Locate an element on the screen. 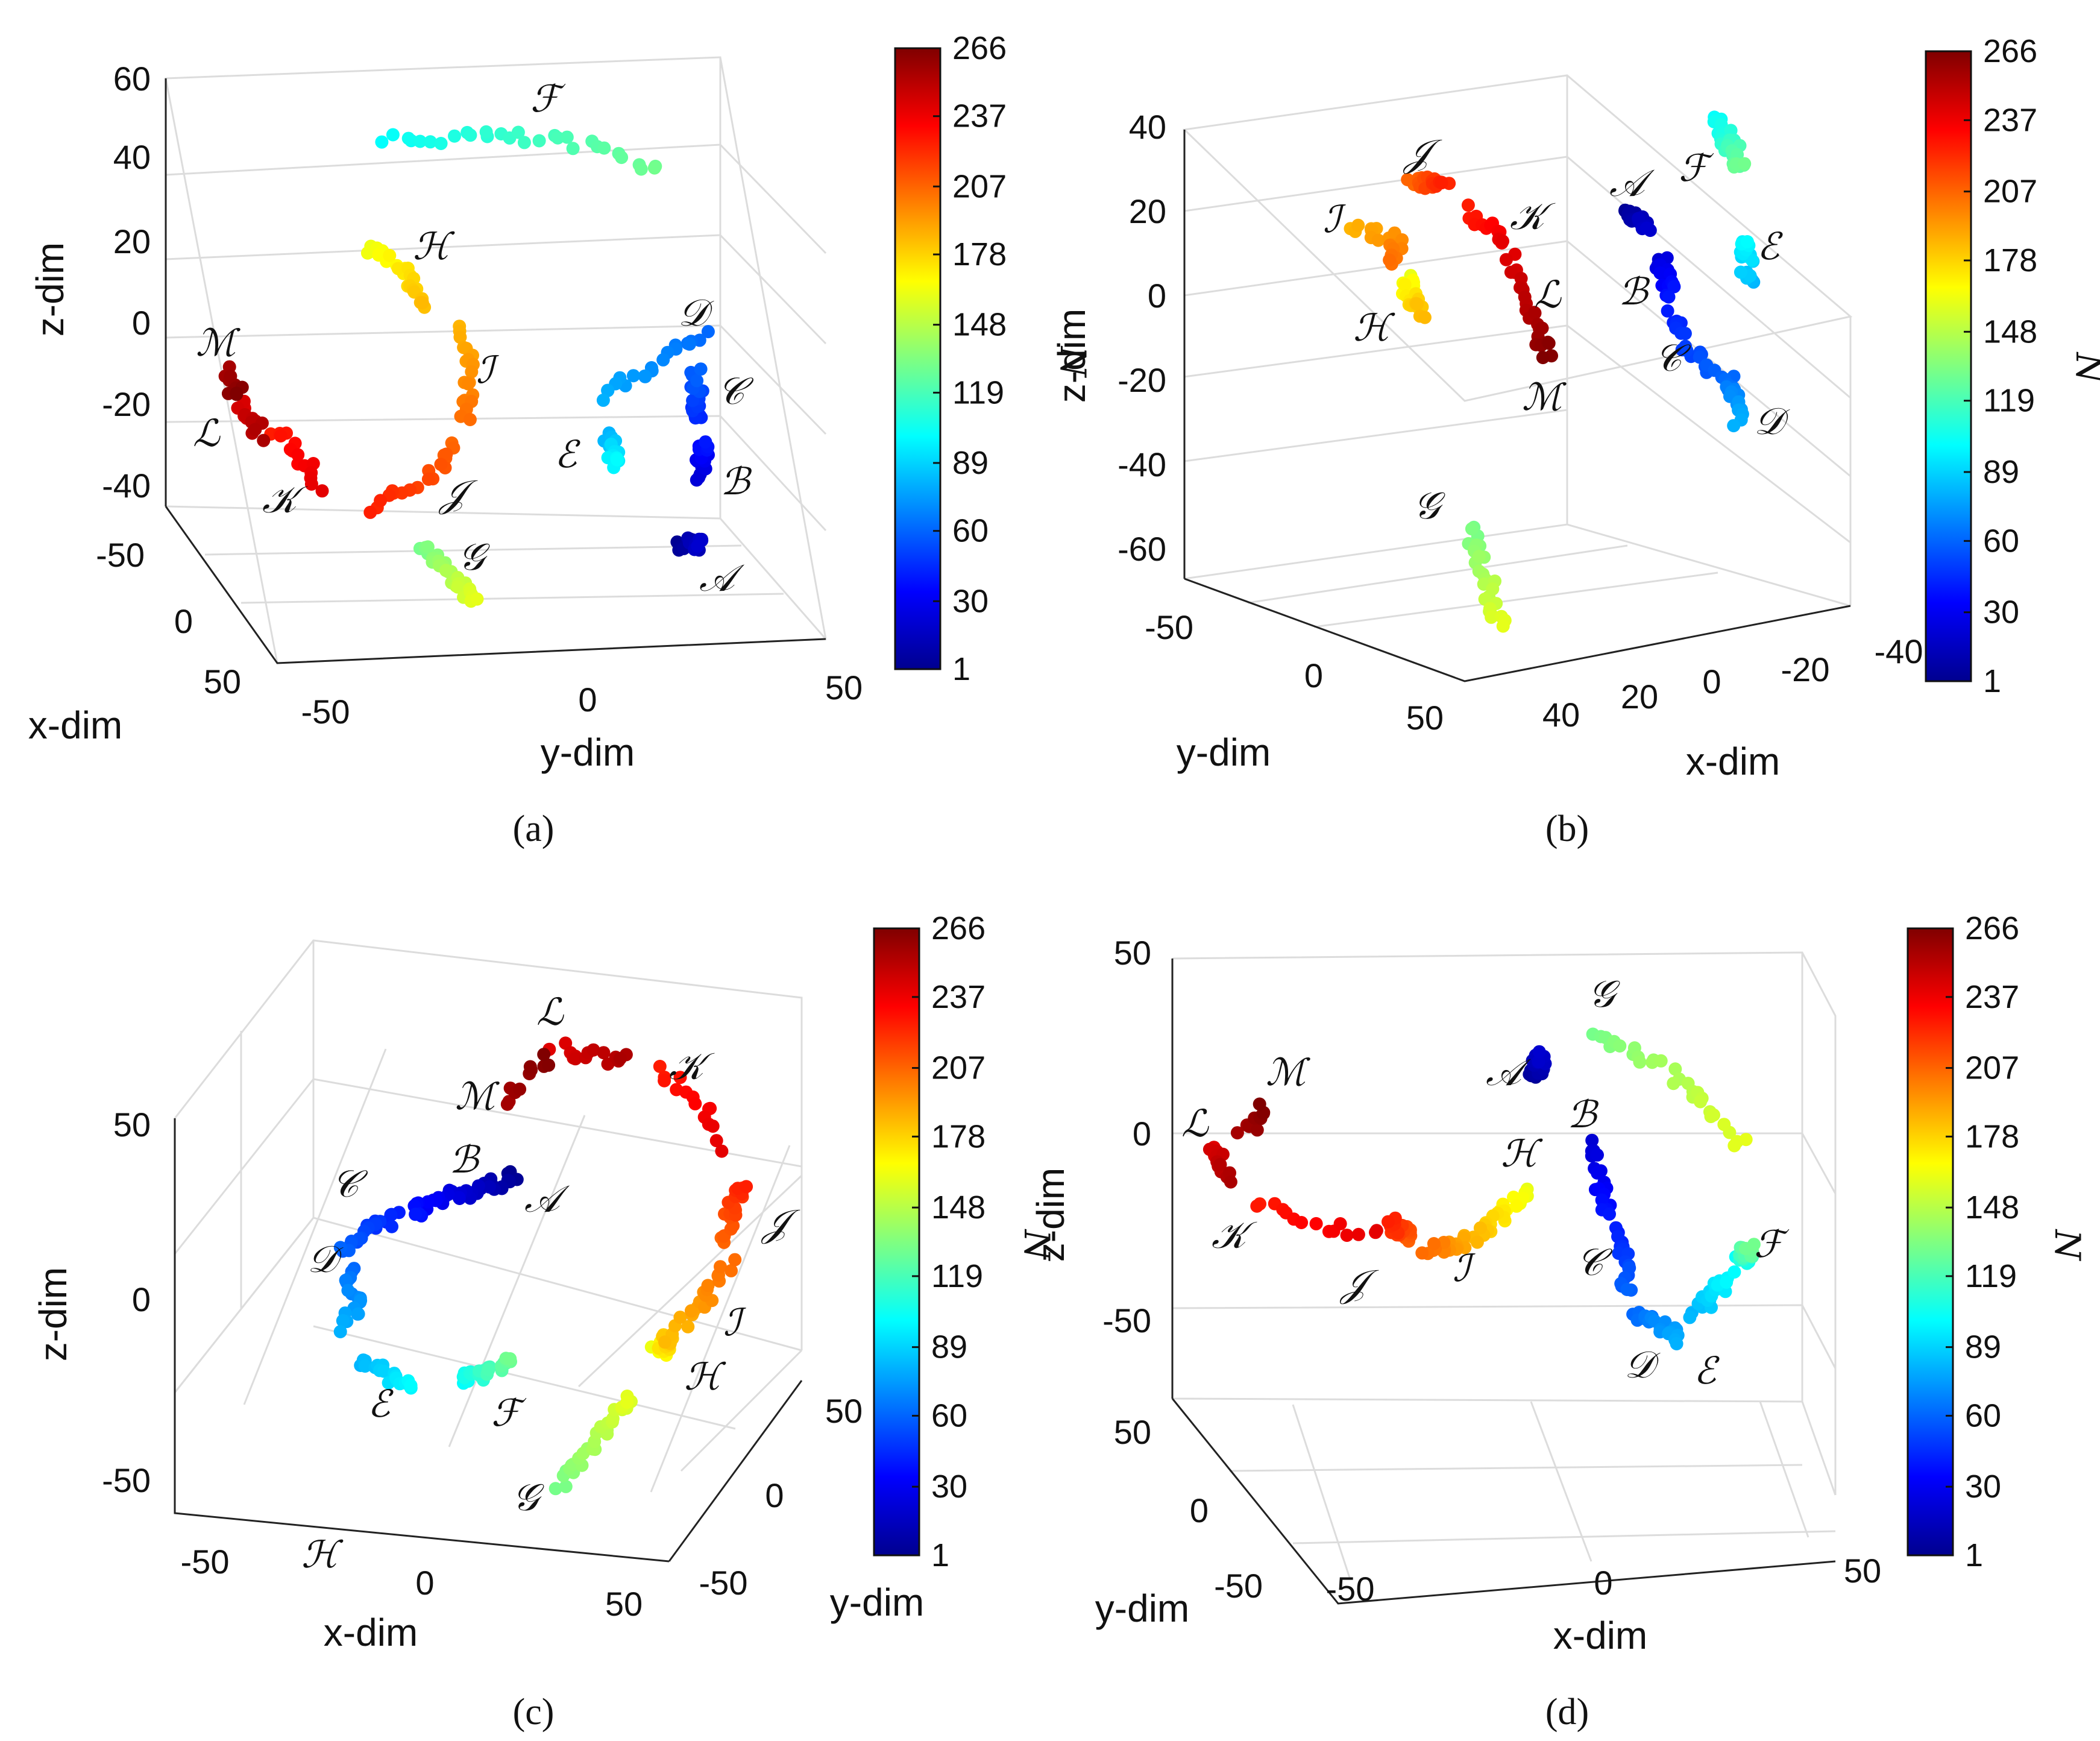 Image resolution: width=2100 pixels, height=1741 pixels. colorbar-tick-label: 1 is located at coordinates (1974, 1555).